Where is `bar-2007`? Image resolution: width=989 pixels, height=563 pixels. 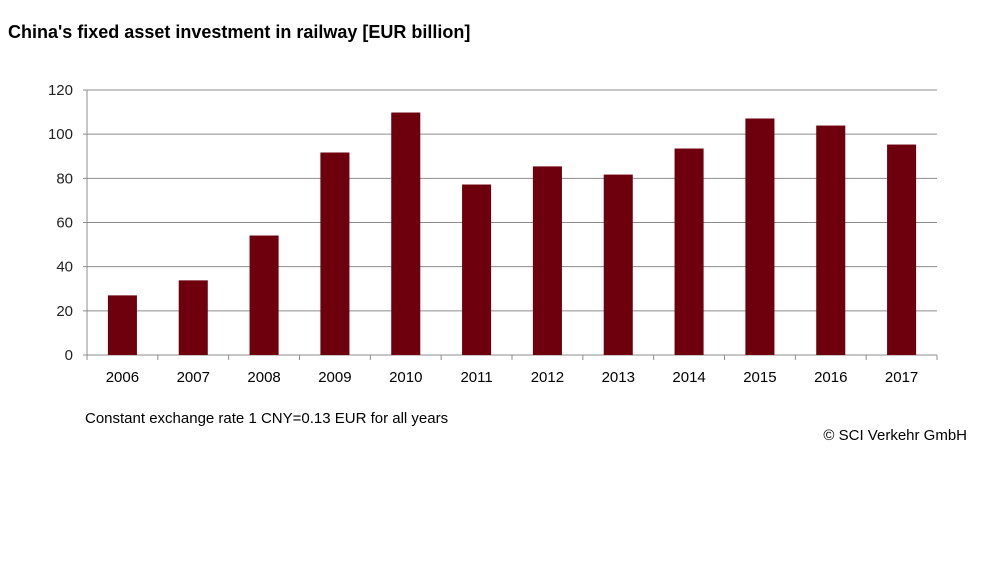
bar-2007 is located at coordinates (193, 317).